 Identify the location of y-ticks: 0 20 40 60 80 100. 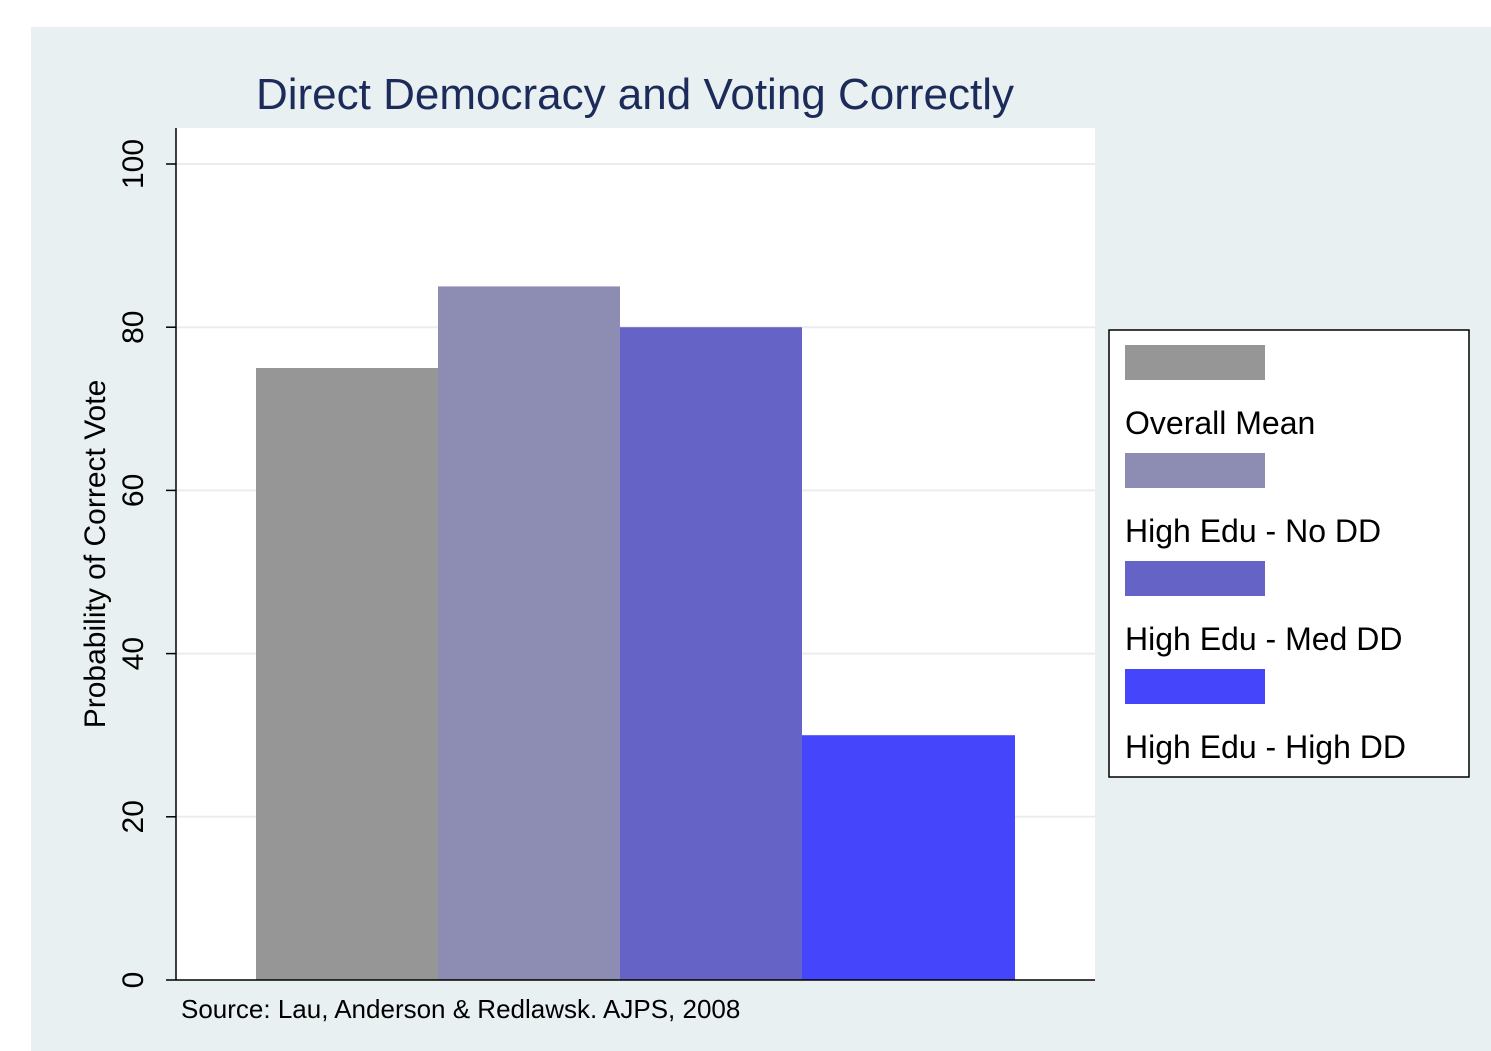
(146, 563).